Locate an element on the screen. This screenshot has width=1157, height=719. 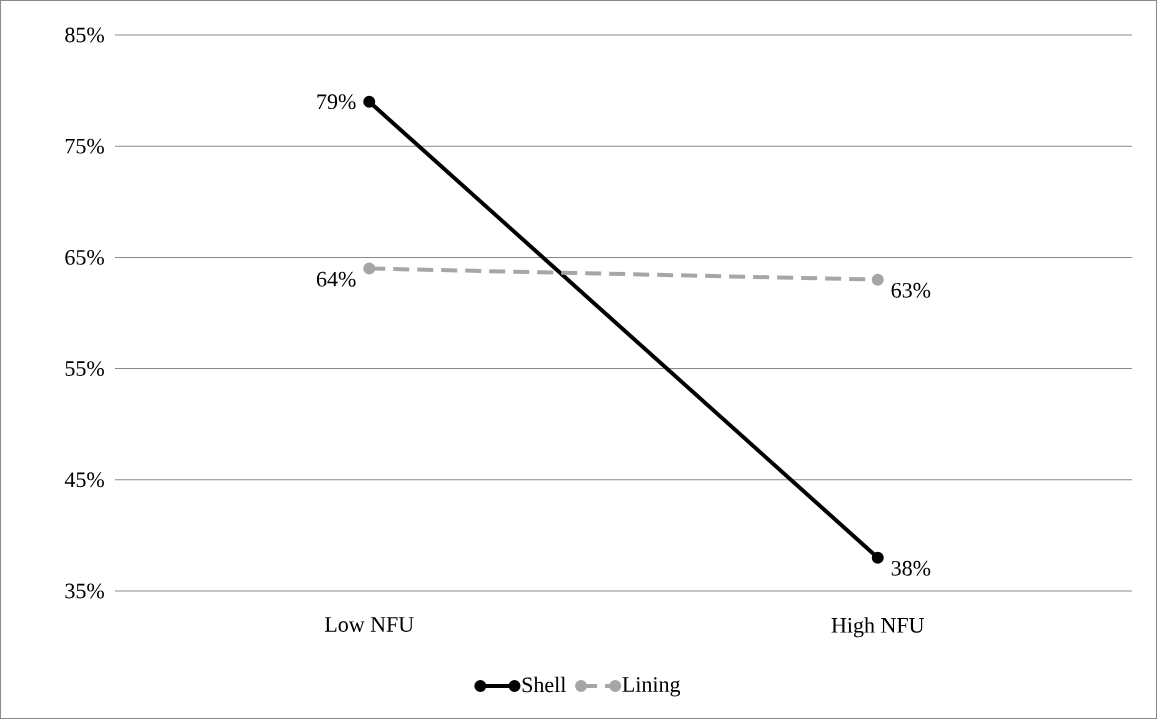
y-tick-label: 35% is located at coordinates (84, 591).